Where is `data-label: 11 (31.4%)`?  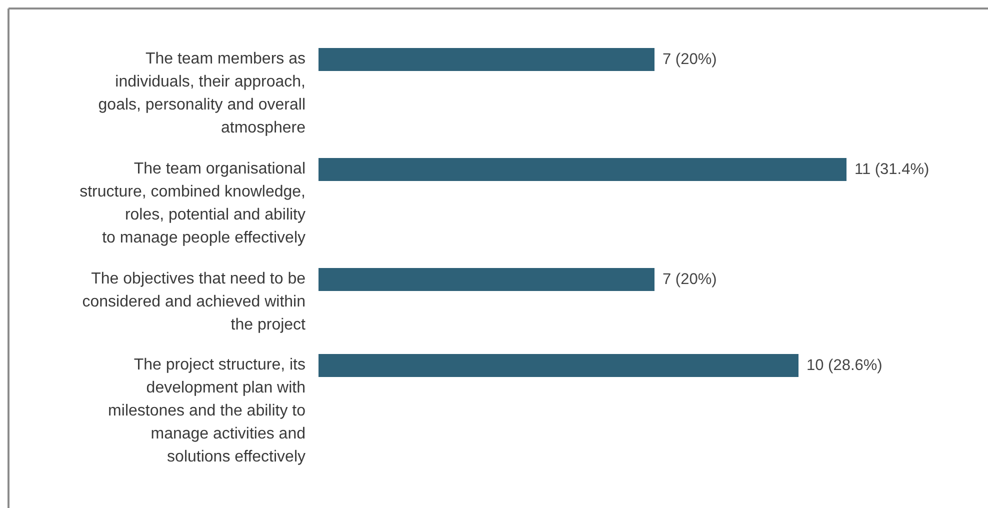 data-label: 11 (31.4%) is located at coordinates (892, 169).